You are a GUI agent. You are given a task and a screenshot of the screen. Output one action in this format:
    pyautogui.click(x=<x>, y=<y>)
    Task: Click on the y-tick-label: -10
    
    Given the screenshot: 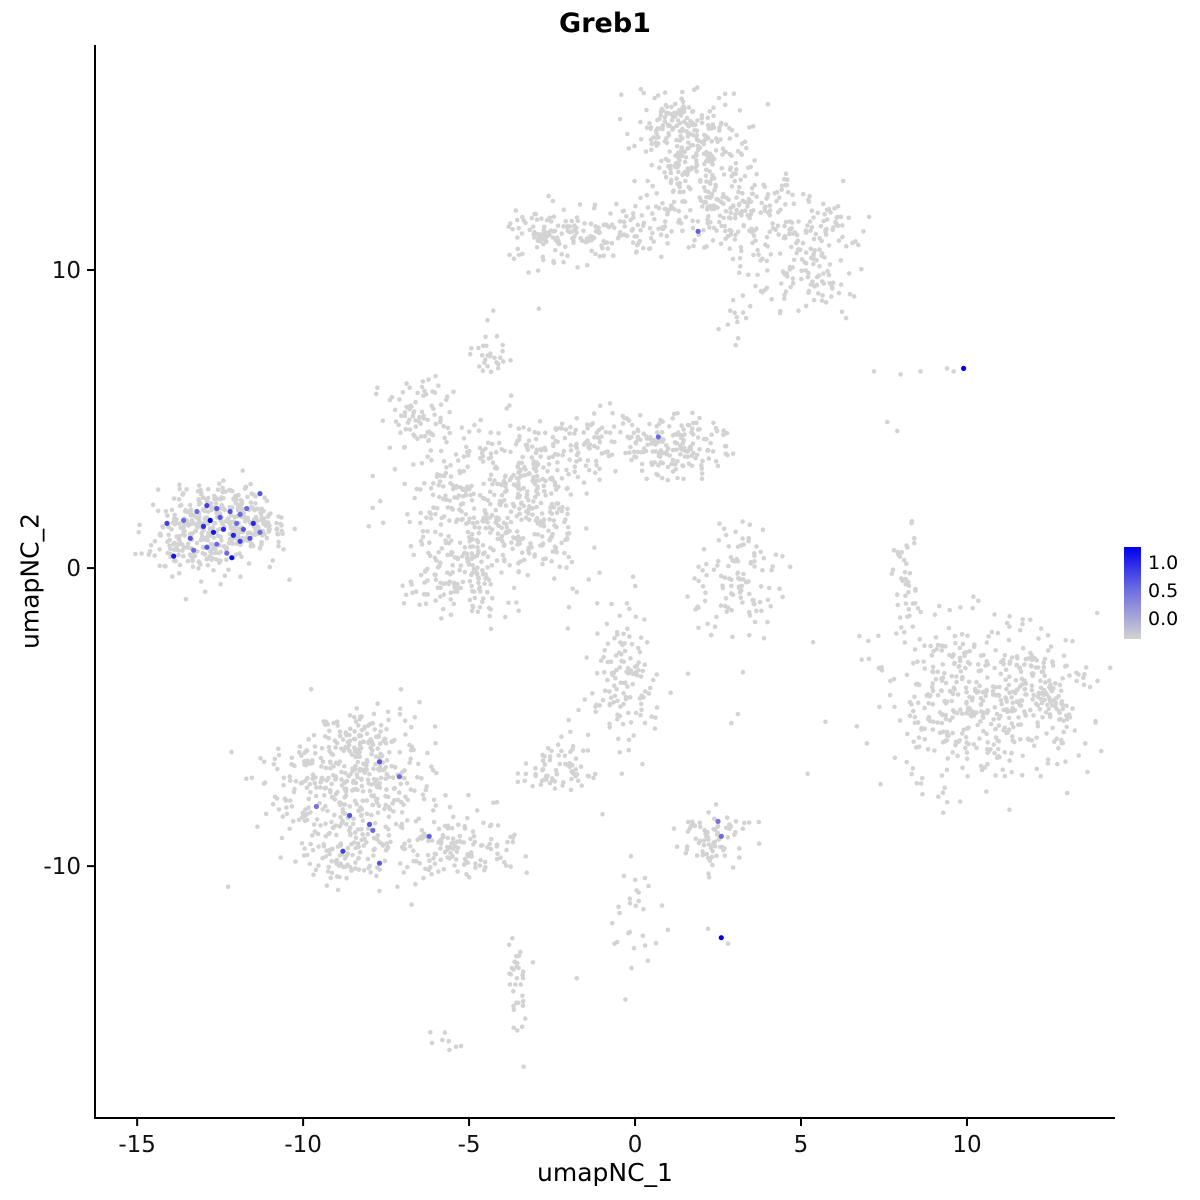 What is the action you would take?
    pyautogui.click(x=62, y=867)
    